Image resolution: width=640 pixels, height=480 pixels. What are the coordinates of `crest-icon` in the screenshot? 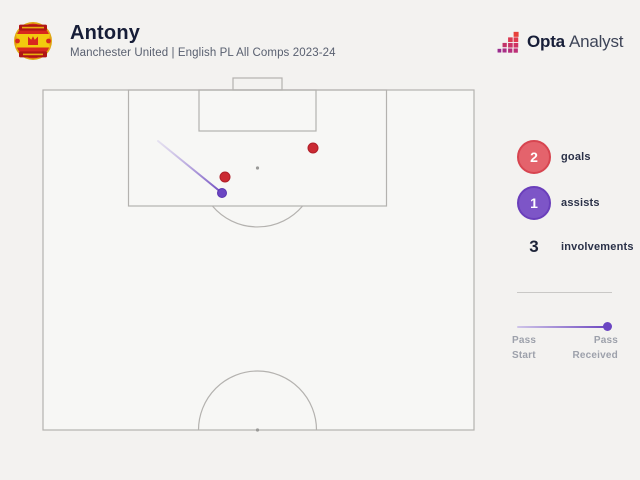 It's located at (33, 41).